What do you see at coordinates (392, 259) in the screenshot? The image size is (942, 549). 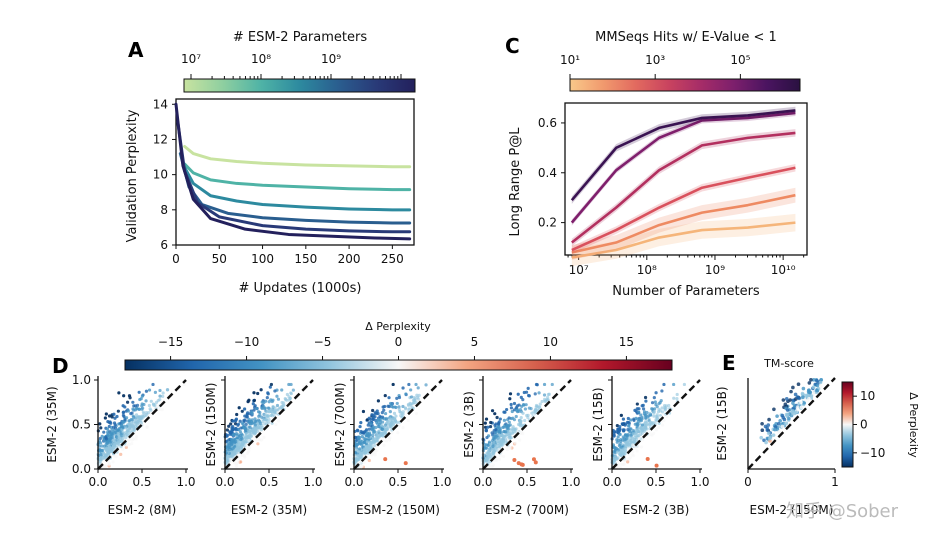 I see `x-tick-label: 250` at bounding box center [392, 259].